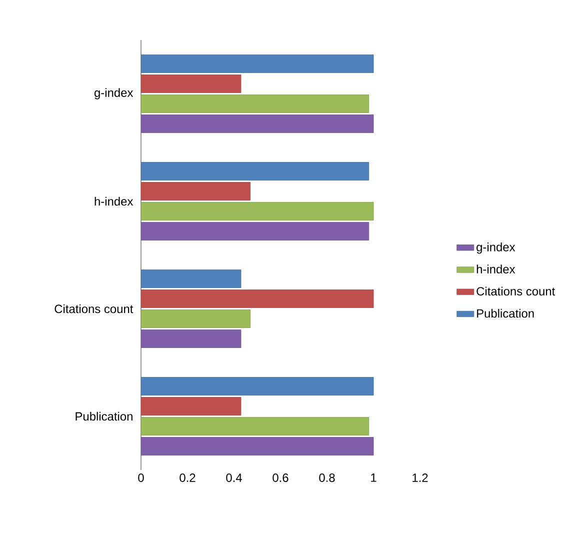 The image size is (578, 546). I want to click on x-tick-label: 0, so click(141, 478).